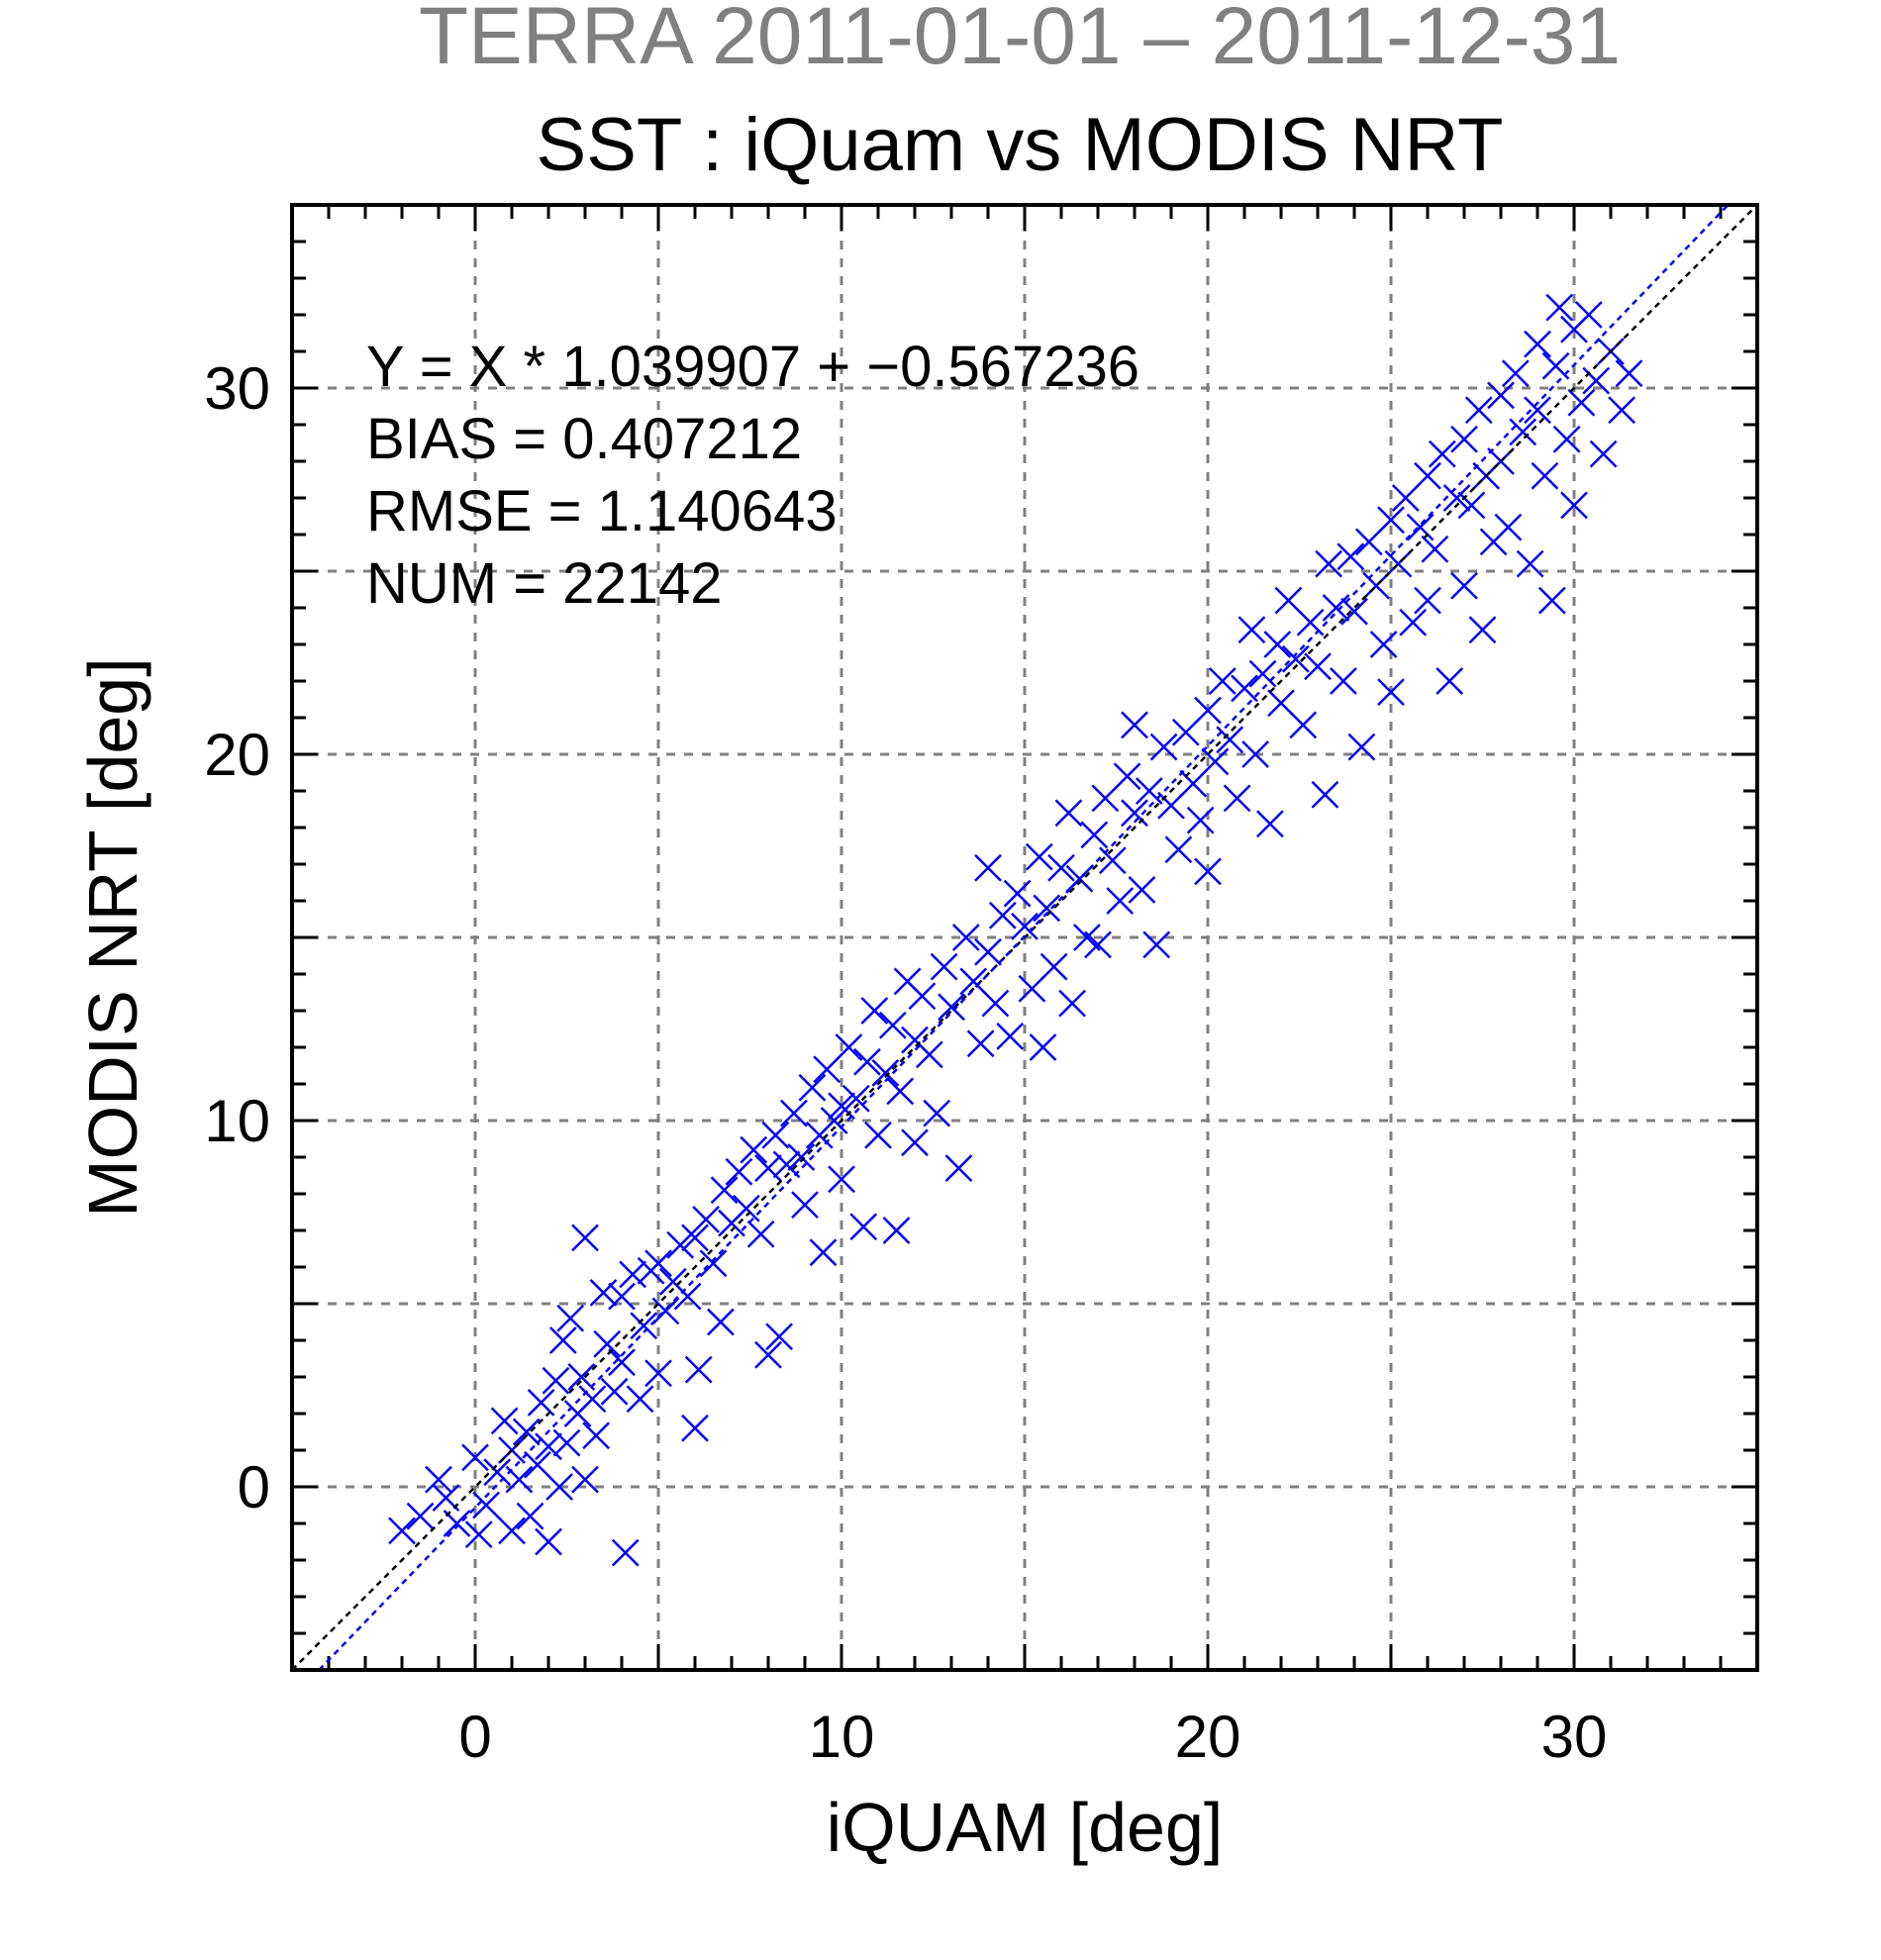 The image size is (1881, 1960). I want to click on y-tick-label: 10, so click(237, 1121).